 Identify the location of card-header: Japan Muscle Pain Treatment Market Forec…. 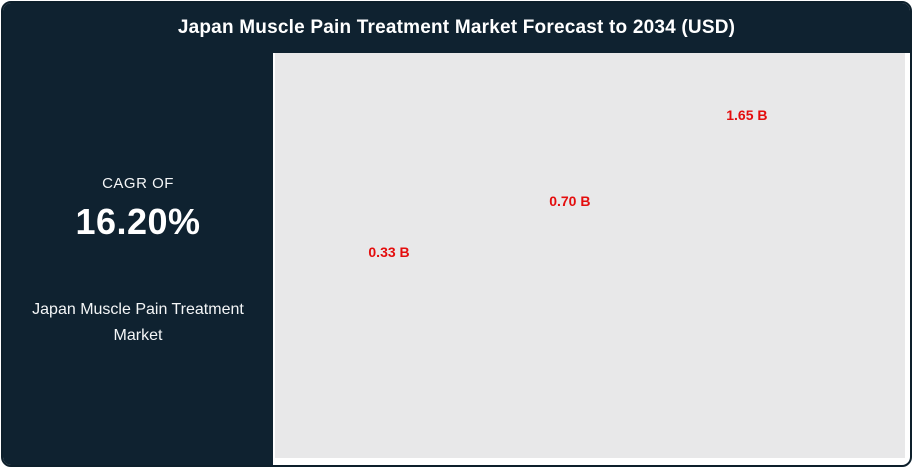
(456, 28).